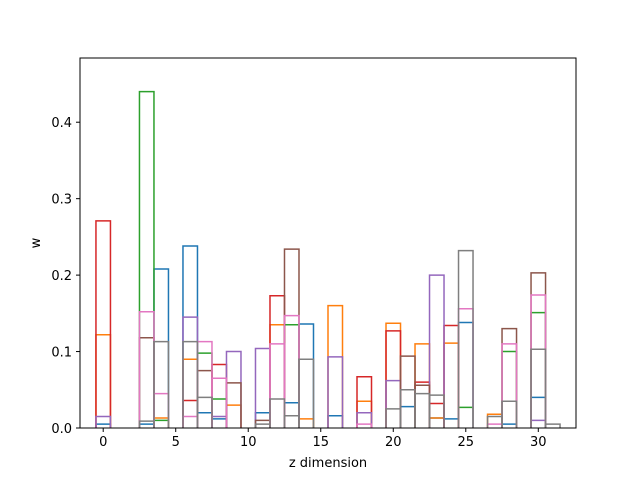 The width and height of the screenshot is (640, 480). Describe the element at coordinates (176, 442) in the screenshot. I see `x-tick-label: 5` at that location.